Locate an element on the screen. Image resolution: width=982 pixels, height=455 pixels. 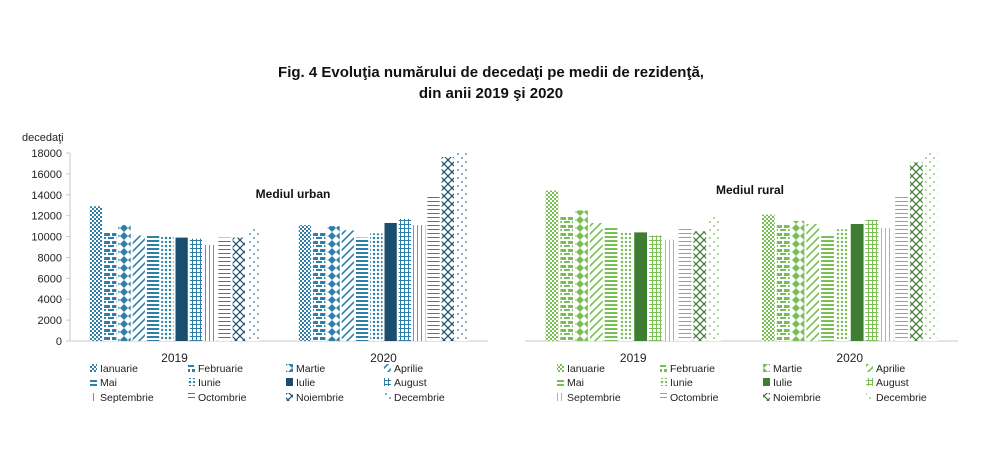
y-tick-label: 12000 is located at coordinates (46, 217).